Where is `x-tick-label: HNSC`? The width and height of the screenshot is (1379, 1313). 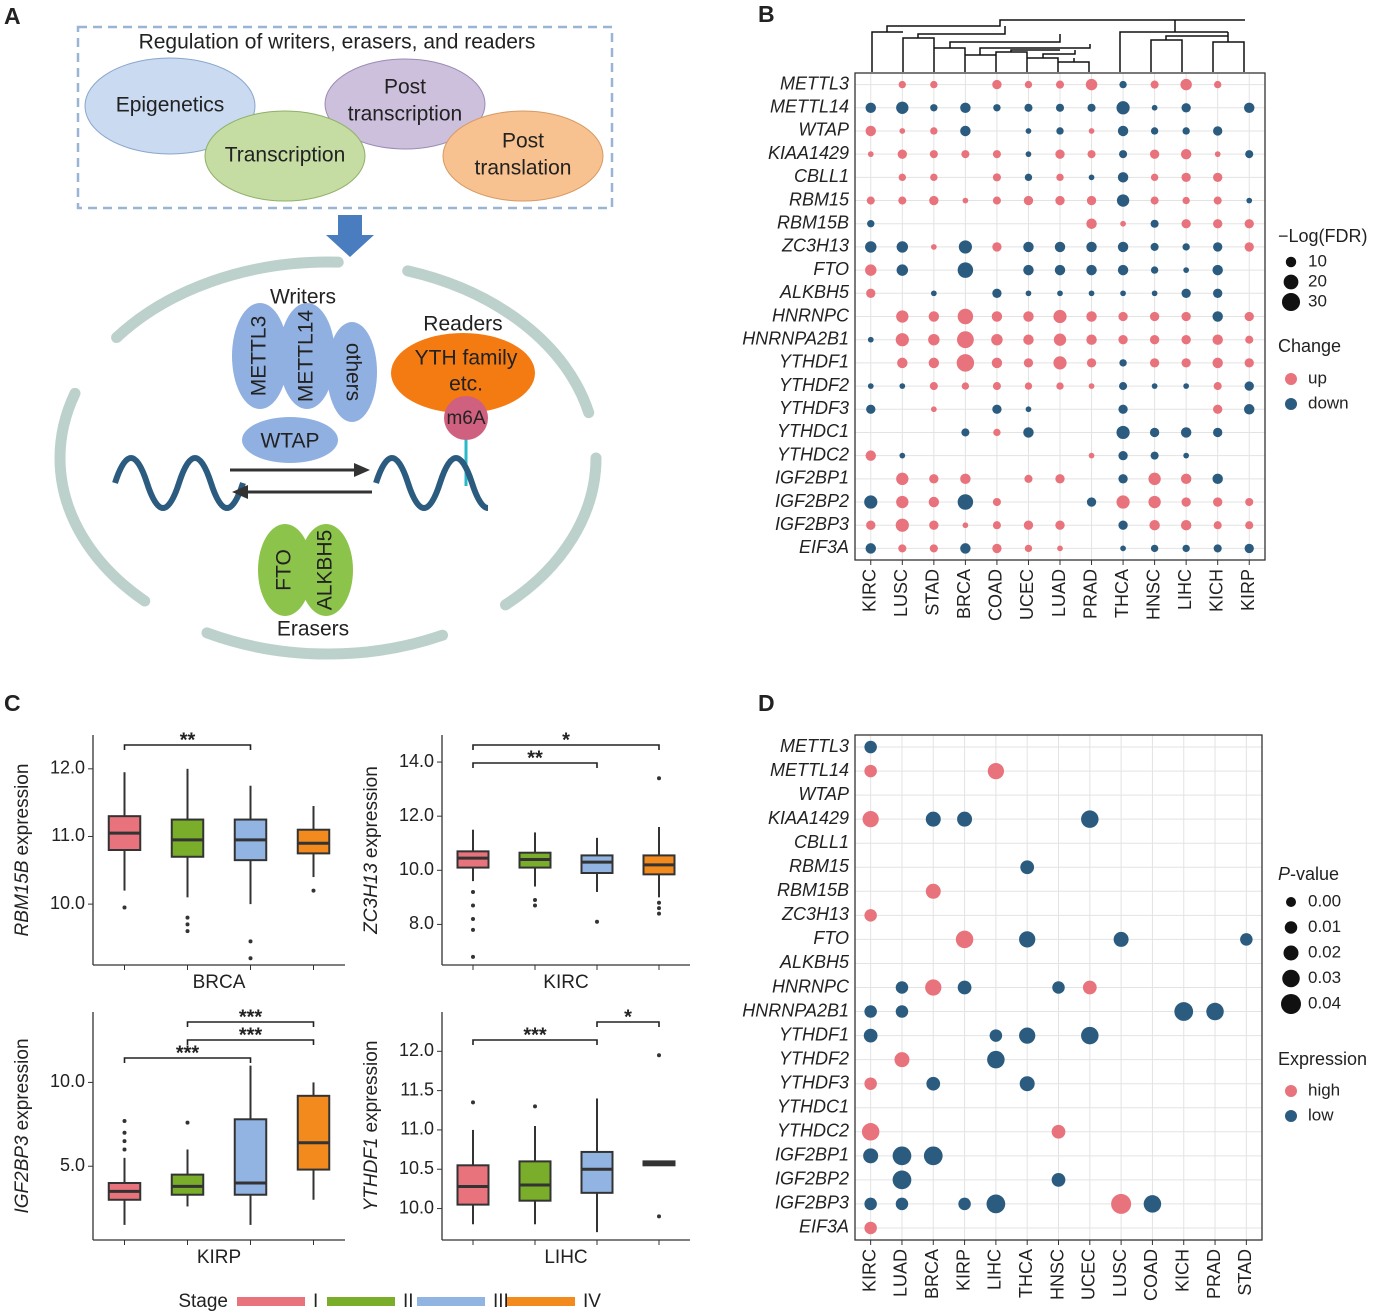
x-tick-label: HNSC is located at coordinates (1057, 1274).